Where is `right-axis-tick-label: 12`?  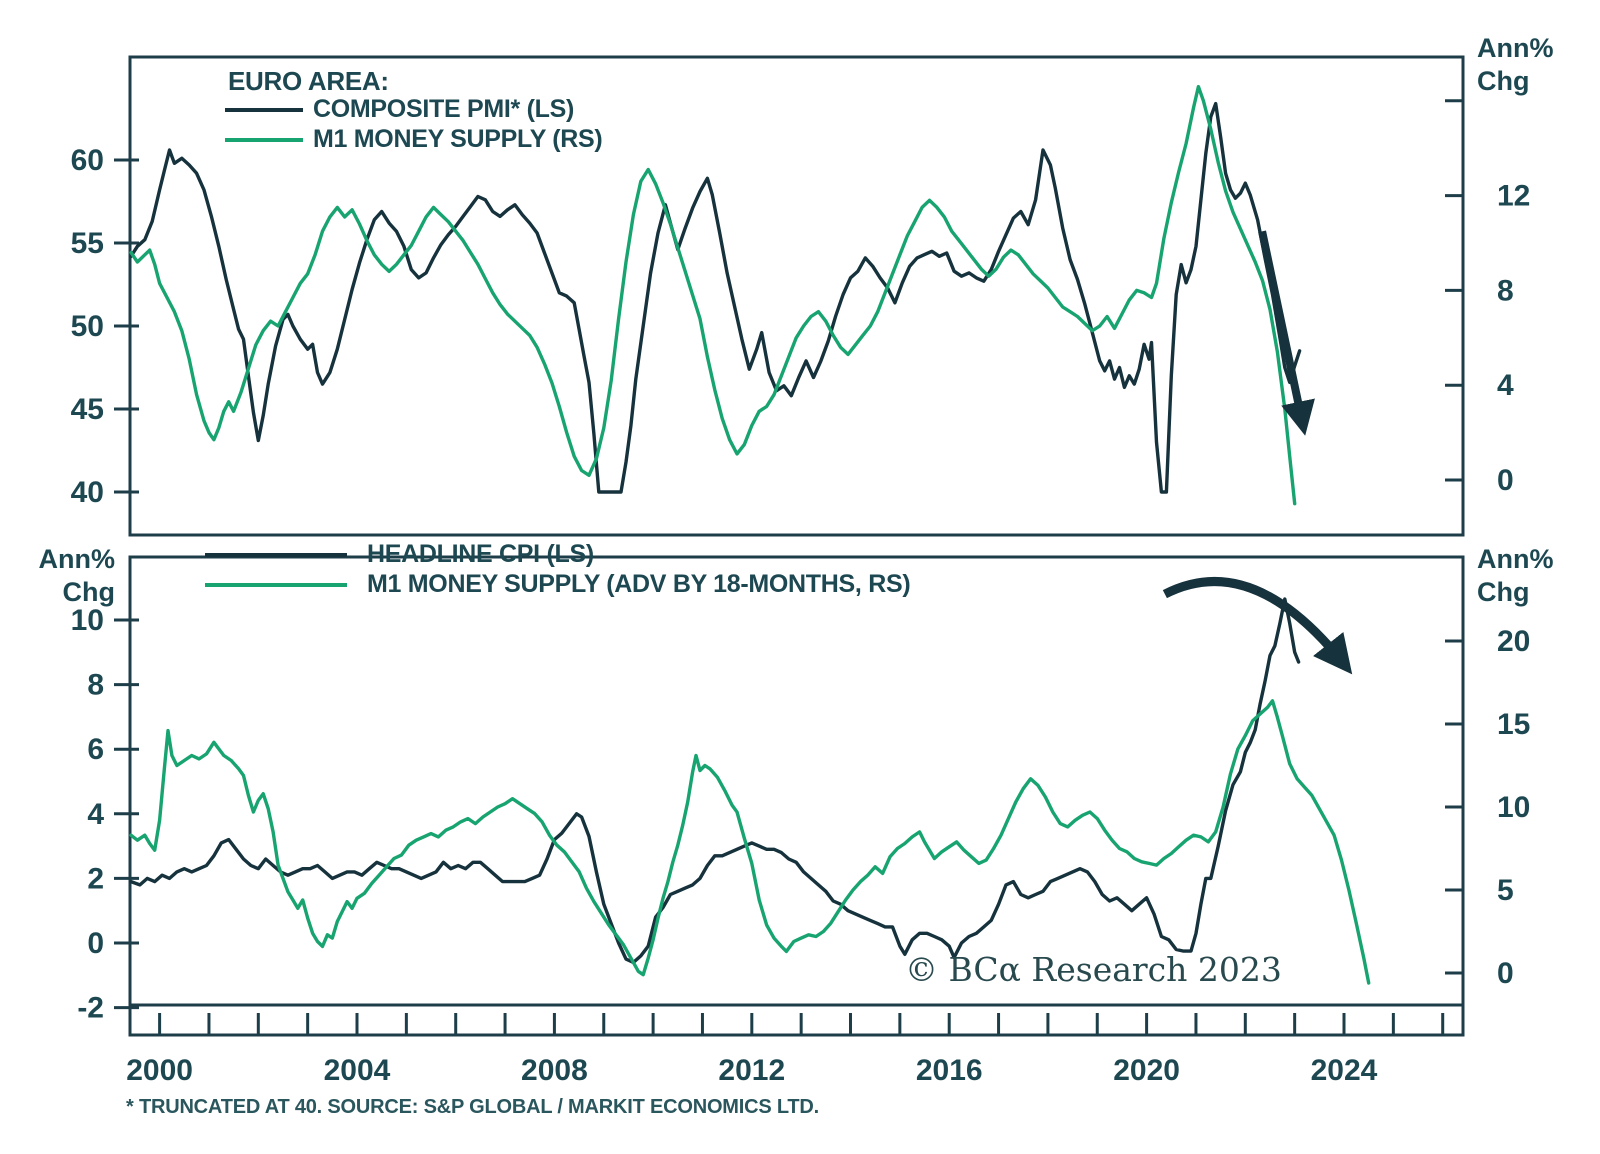
right-axis-tick-label: 12 is located at coordinates (1513, 196).